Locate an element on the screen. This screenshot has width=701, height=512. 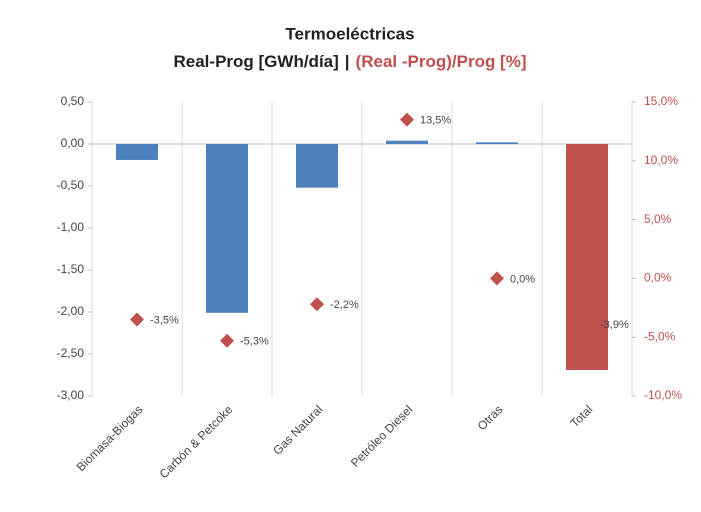
legend-entry: (Real -Prog)/Prog [%] is located at coordinates (441, 61).